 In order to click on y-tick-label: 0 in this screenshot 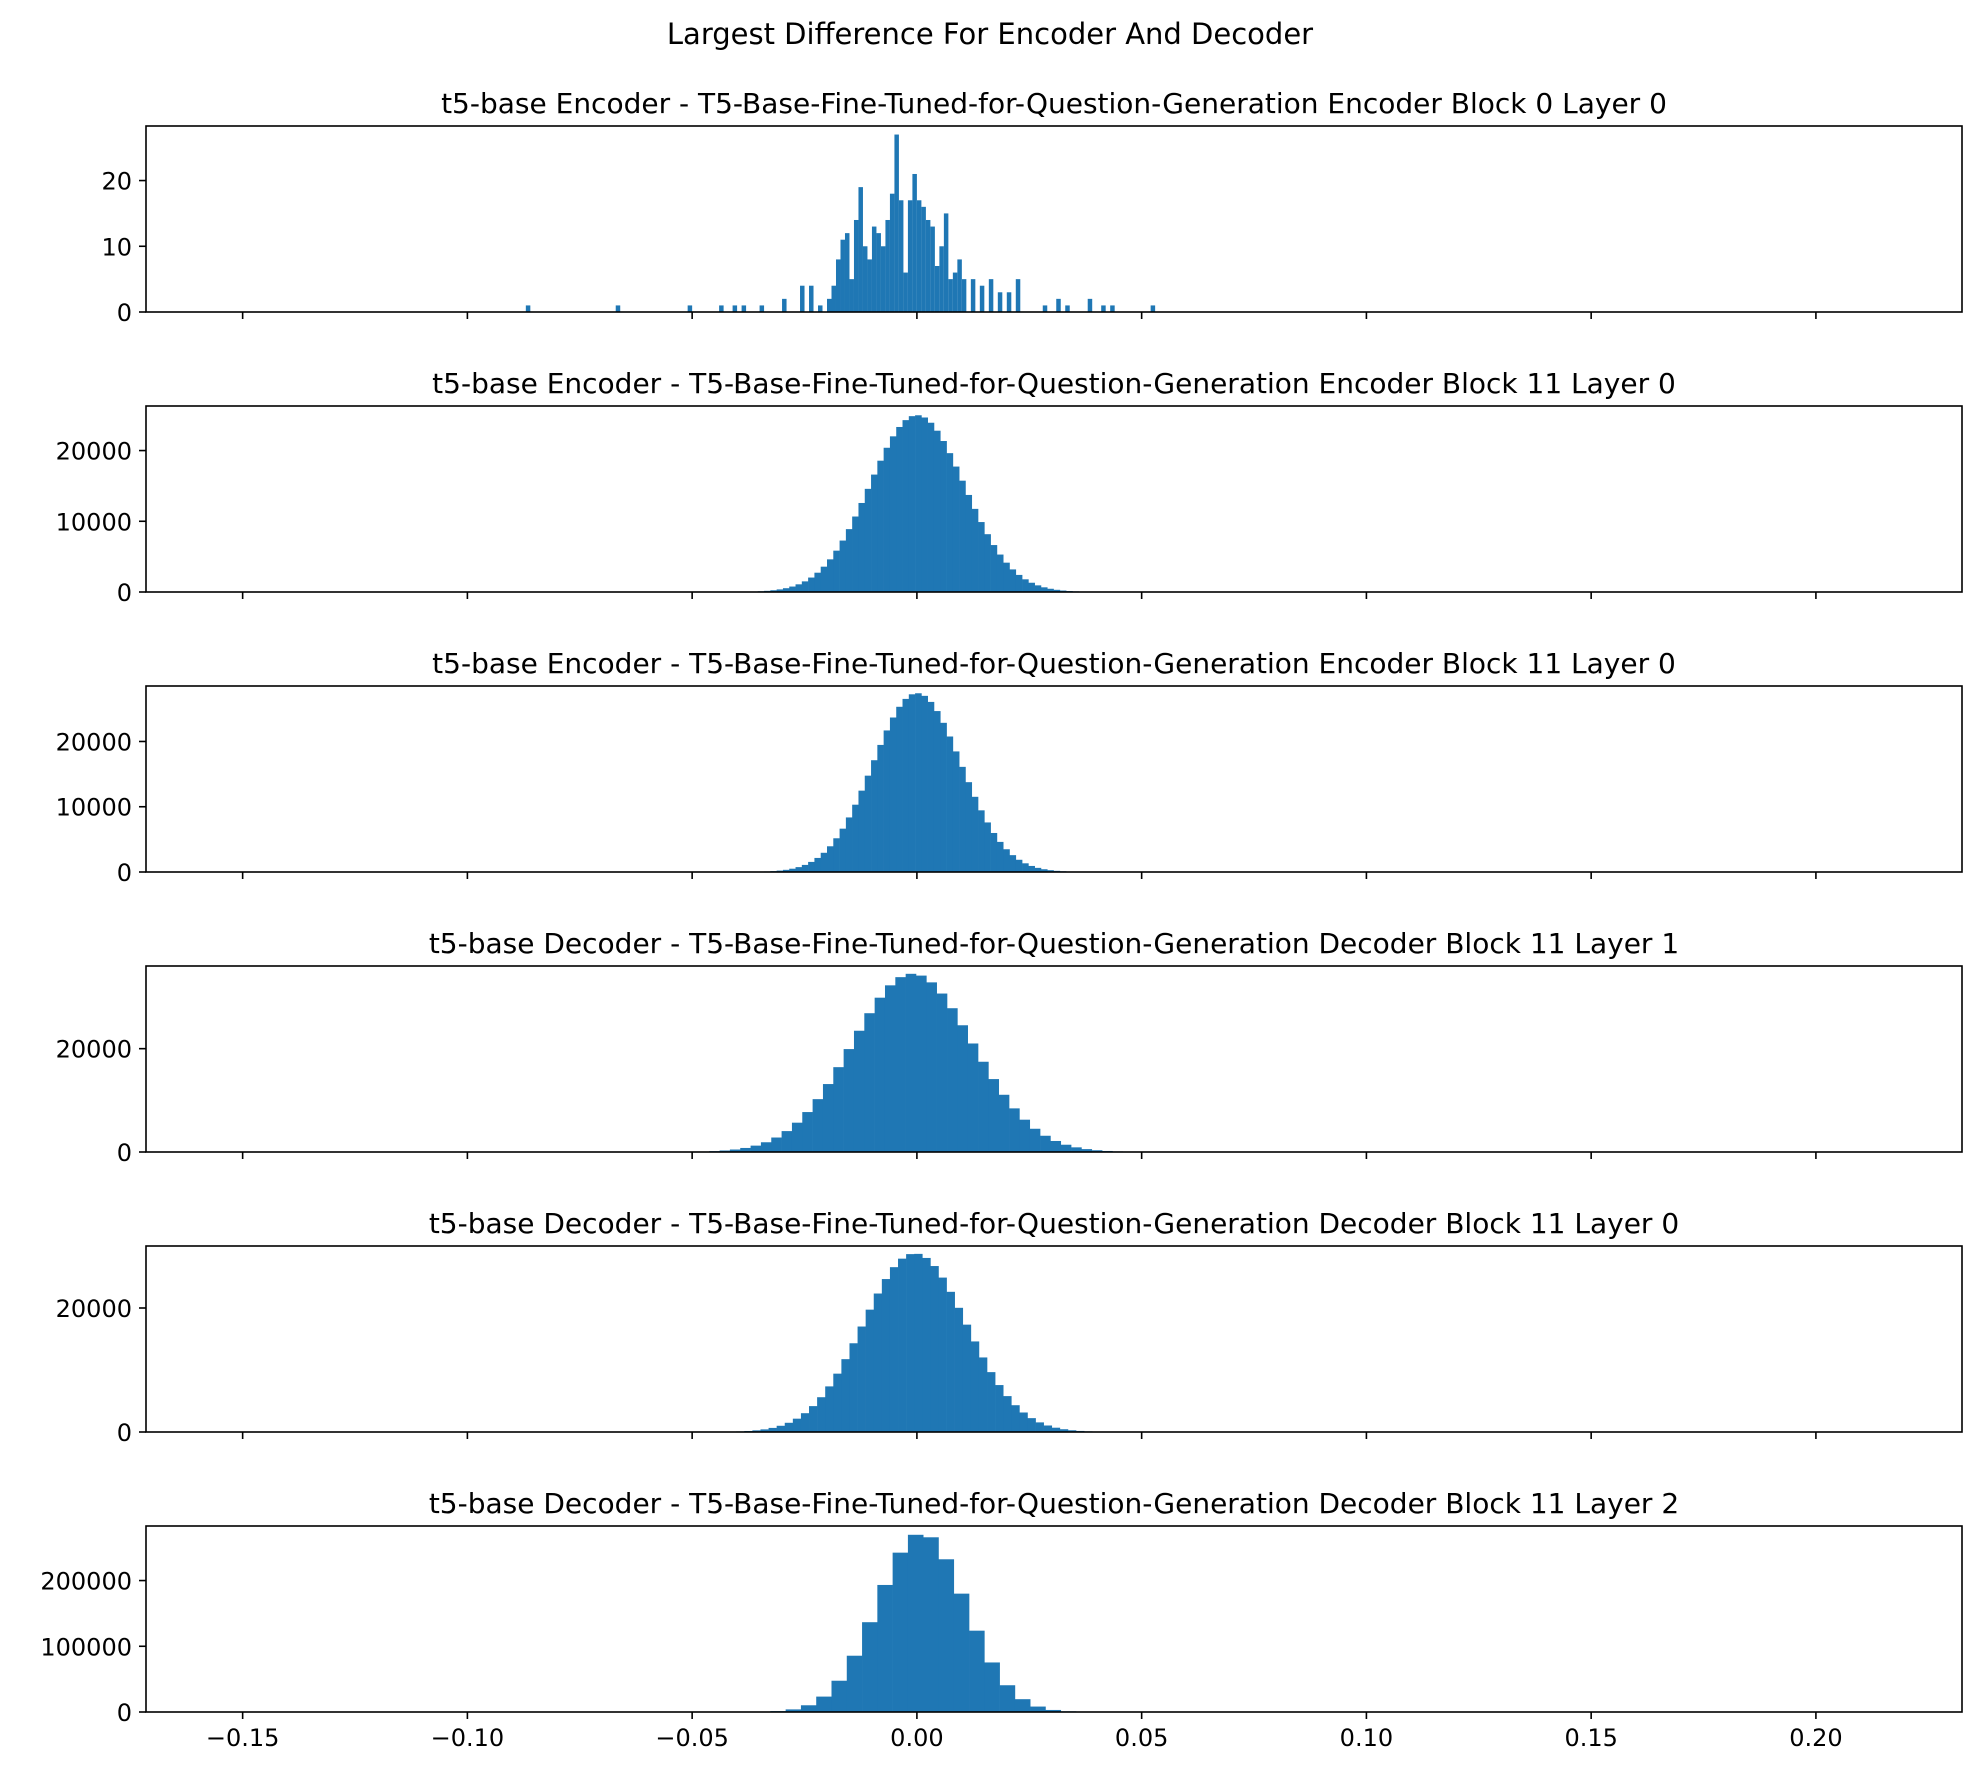, I will do `click(124, 1433)`.